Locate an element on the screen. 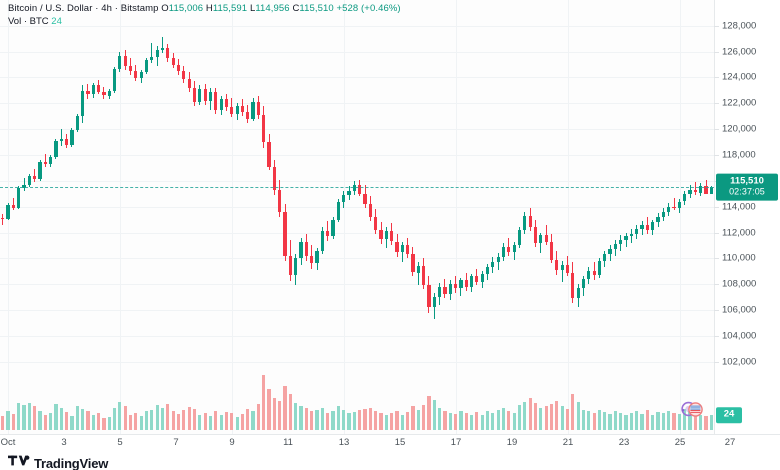 Image resolution: width=780 pixels, height=470 pixels. current-price-badge: 115,510 02:37:05 is located at coordinates (747, 187).